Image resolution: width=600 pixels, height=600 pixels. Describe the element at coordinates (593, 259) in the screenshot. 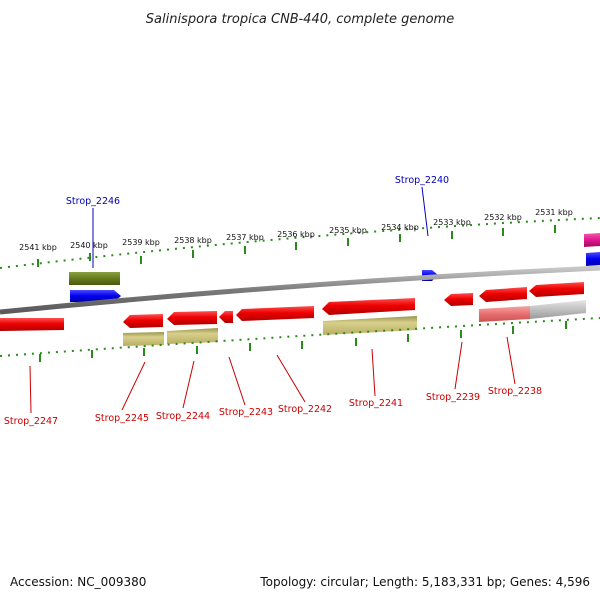

I see `feature-blue-edge` at that location.